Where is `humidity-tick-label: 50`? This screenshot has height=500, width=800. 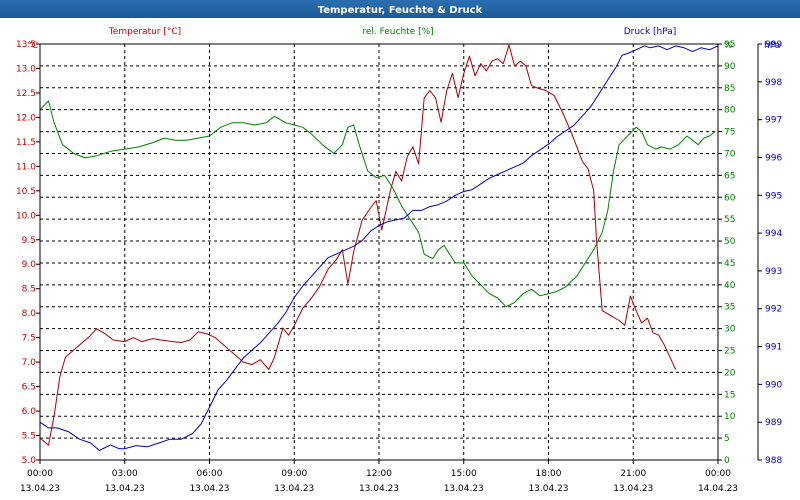 humidity-tick-label: 50 is located at coordinates (730, 242).